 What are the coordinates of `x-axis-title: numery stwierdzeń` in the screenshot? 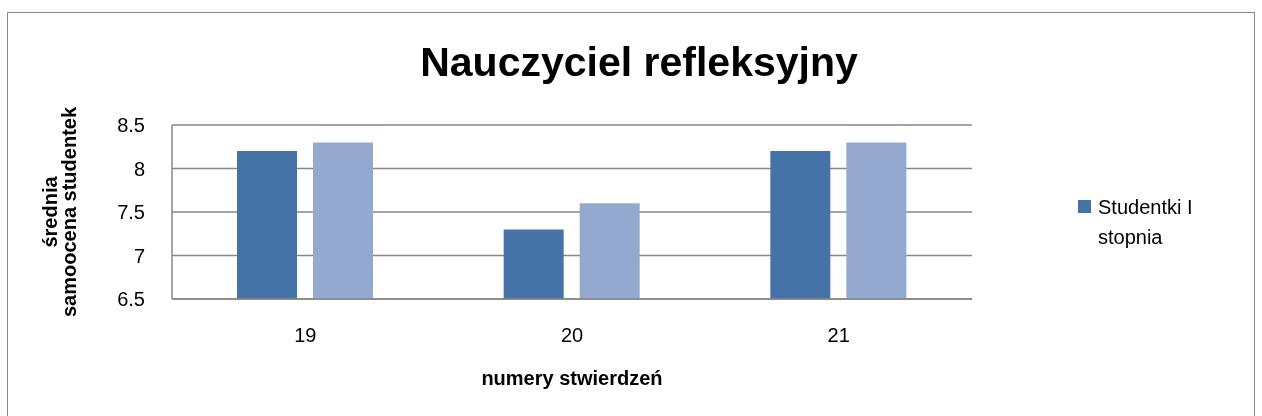 It's located at (572, 378).